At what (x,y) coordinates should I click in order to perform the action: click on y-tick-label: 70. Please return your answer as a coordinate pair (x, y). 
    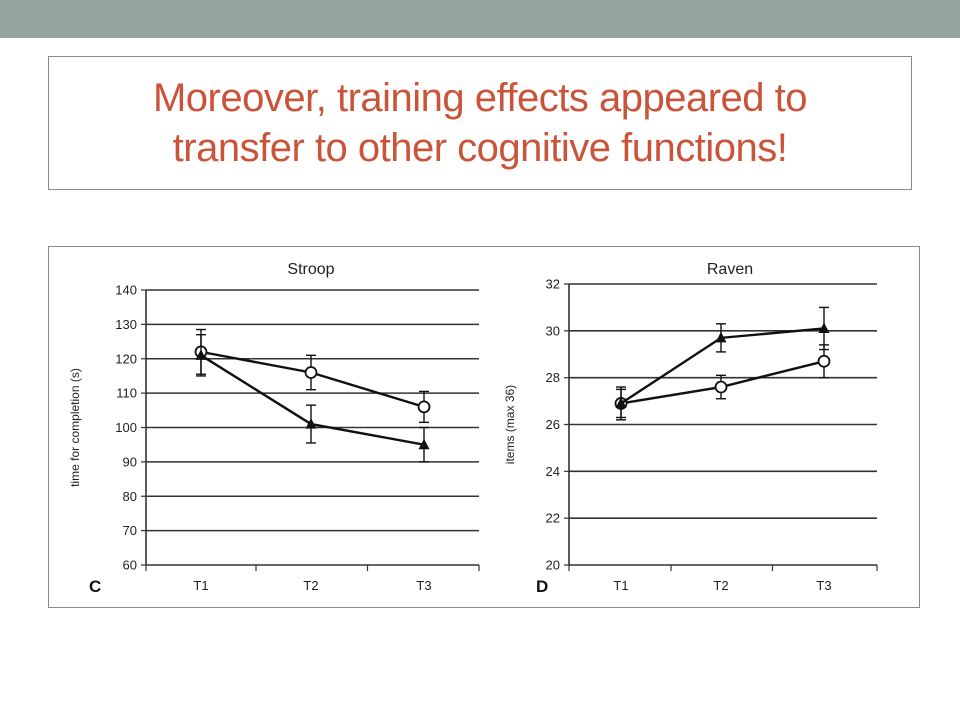
    Looking at the image, I should click on (130, 530).